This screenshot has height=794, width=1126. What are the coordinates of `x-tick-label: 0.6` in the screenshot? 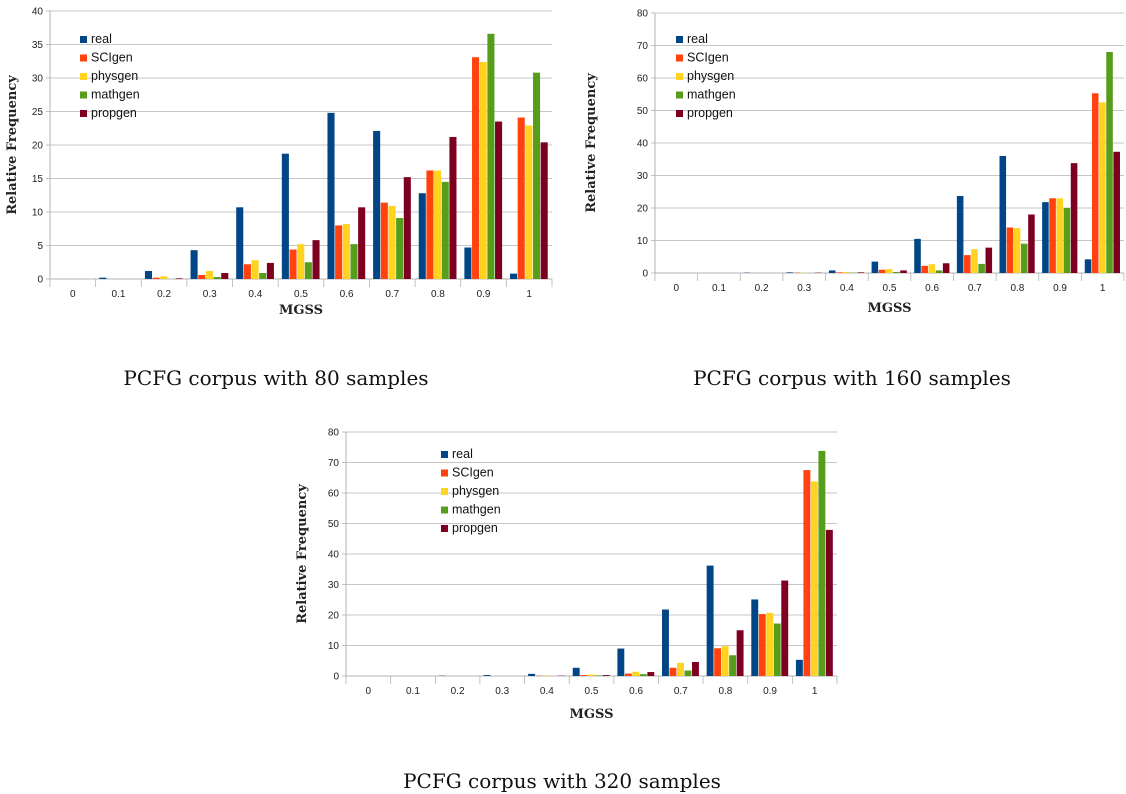 It's located at (932, 288).